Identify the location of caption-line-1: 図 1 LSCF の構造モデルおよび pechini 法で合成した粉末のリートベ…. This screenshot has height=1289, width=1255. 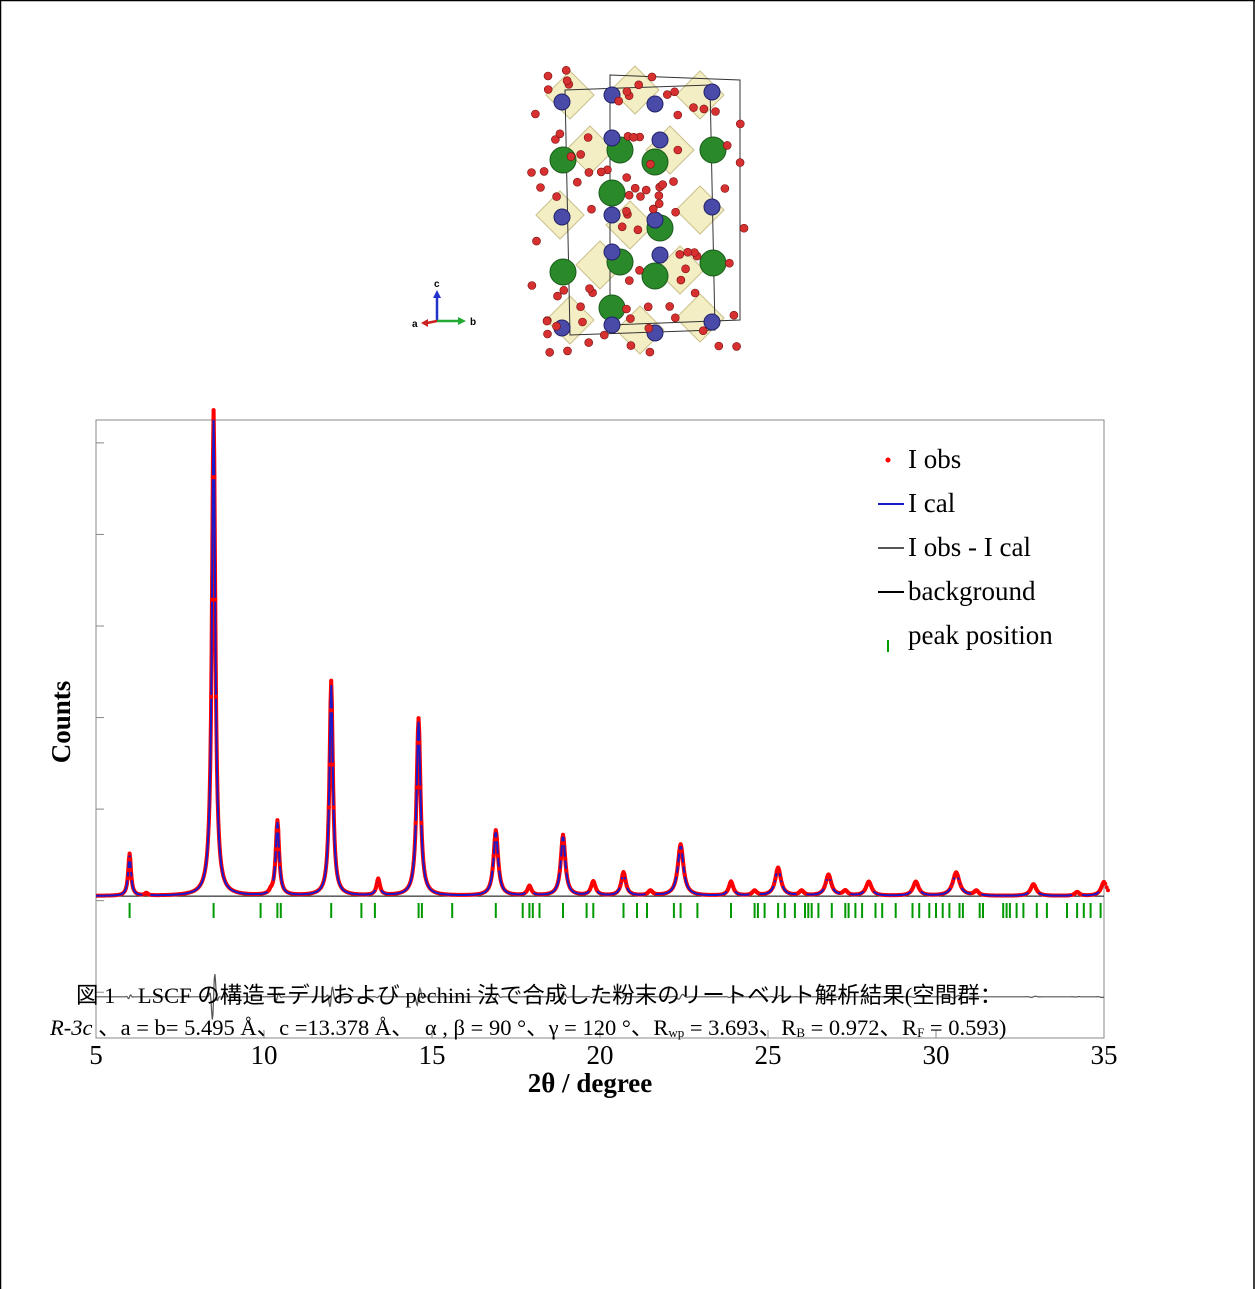
(539, 995).